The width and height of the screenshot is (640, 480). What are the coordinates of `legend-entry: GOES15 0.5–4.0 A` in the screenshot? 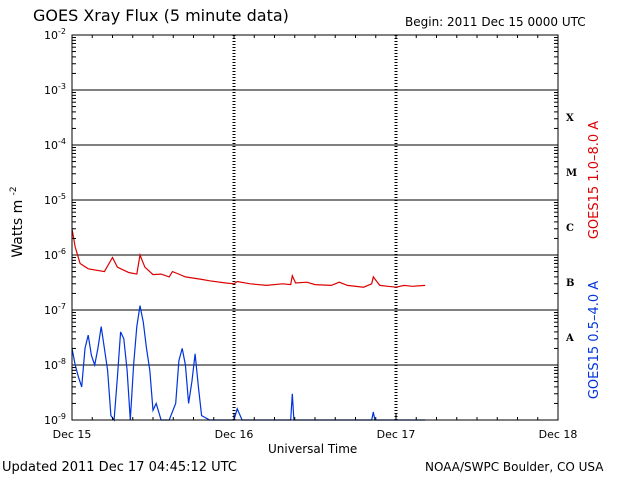 It's located at (594, 340).